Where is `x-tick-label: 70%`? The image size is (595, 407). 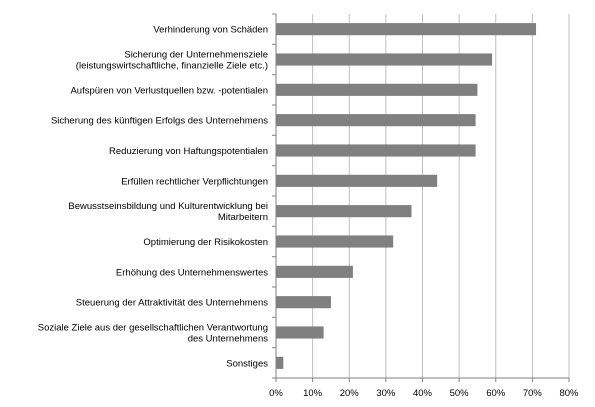 x-tick-label: 70% is located at coordinates (533, 393).